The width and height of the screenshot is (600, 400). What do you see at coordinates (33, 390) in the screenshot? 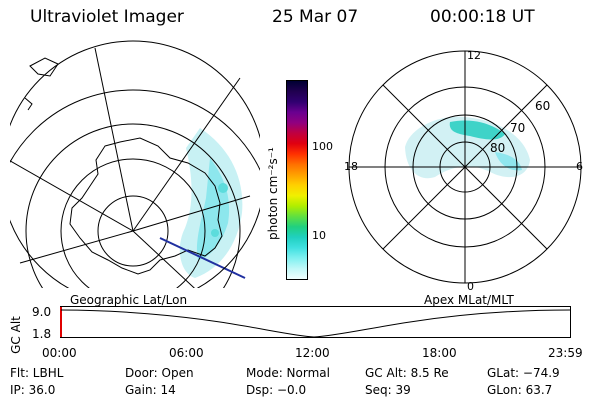
I see `status-ip: IP: 36.0` at bounding box center [33, 390].